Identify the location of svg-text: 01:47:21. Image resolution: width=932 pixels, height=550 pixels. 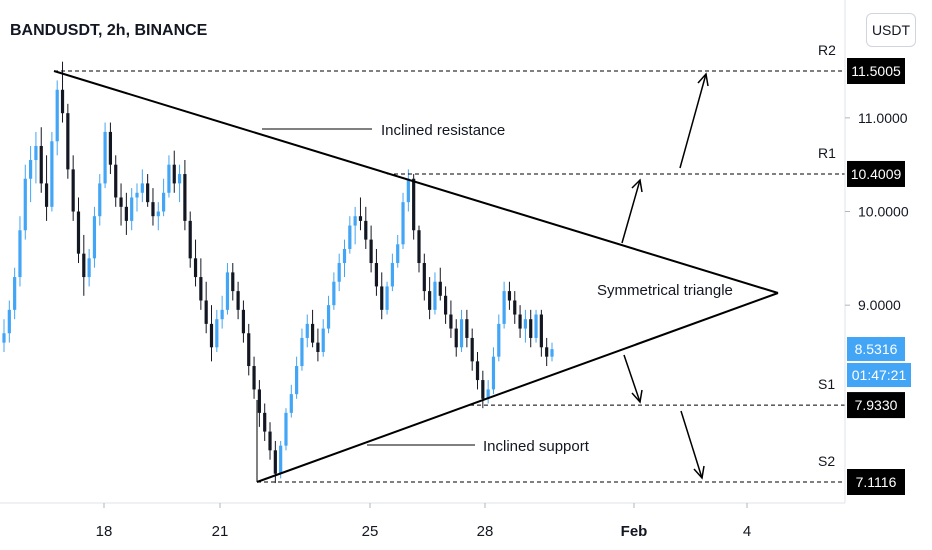
(879, 375).